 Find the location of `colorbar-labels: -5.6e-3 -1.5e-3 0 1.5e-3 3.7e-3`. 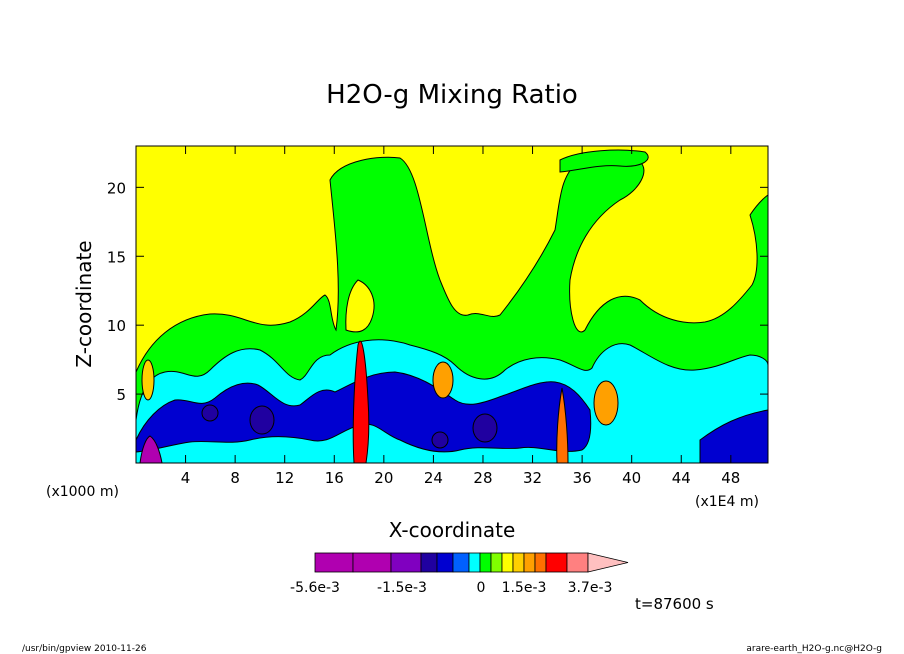

colorbar-labels: -5.6e-3 -1.5e-3 0 1.5e-3 3.7e-3 is located at coordinates (451, 588).